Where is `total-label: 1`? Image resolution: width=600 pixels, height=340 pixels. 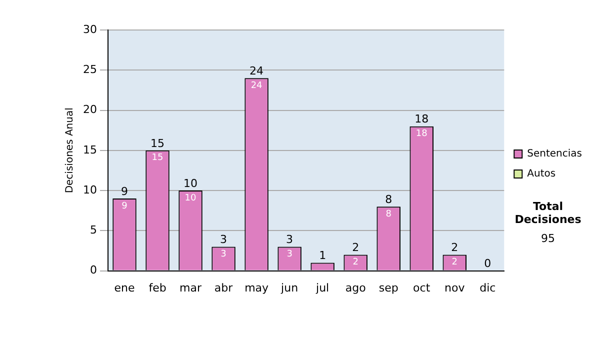 total-label: 1 is located at coordinates (322, 255).